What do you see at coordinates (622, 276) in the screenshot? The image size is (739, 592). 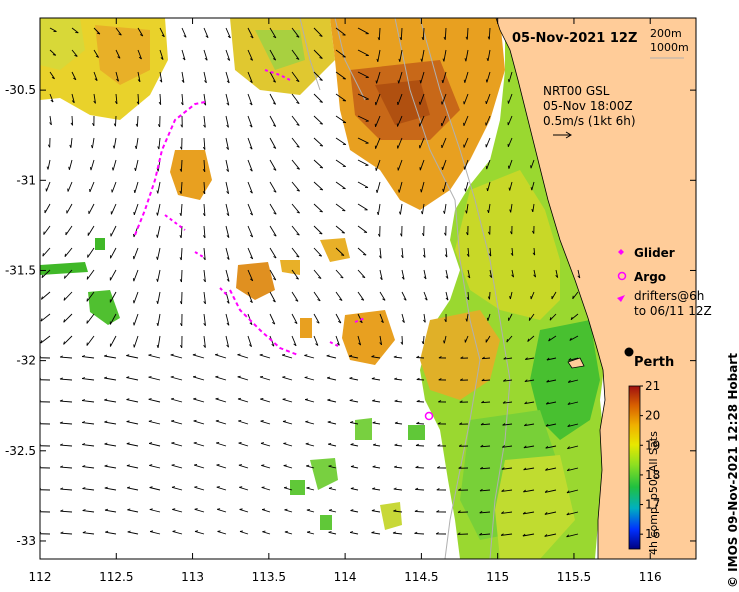 I see `argo-legend-icon` at bounding box center [622, 276].